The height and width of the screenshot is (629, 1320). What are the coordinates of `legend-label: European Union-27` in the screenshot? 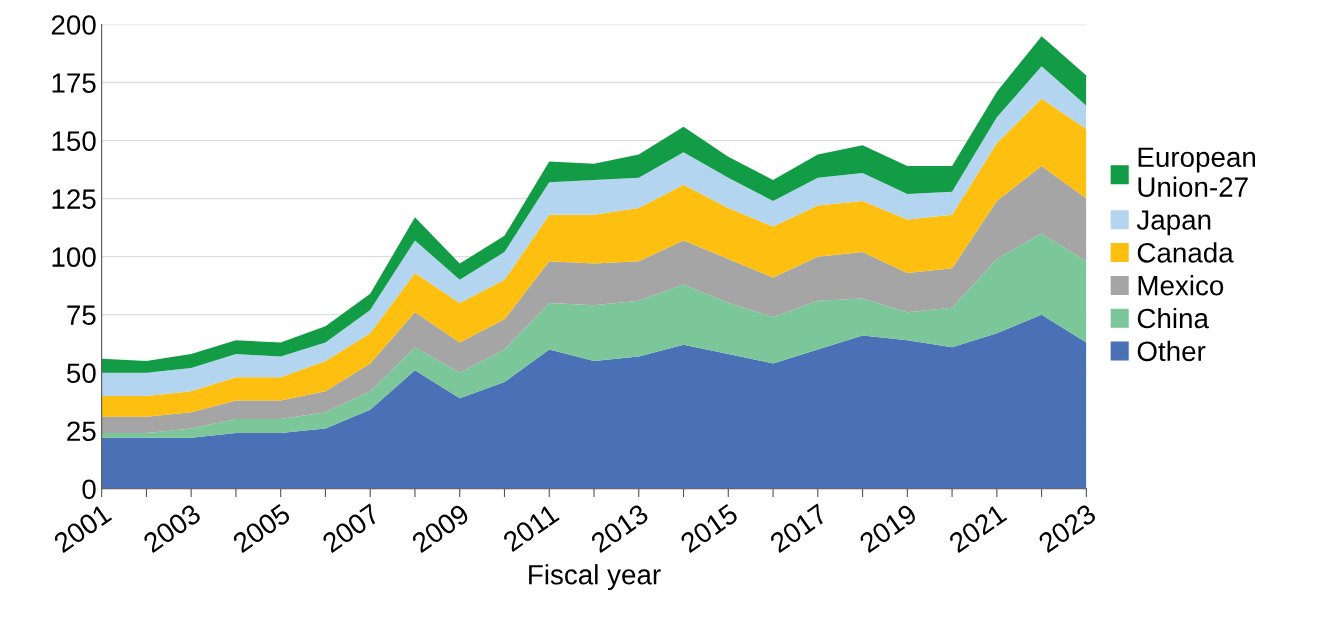 It's located at (1197, 172).